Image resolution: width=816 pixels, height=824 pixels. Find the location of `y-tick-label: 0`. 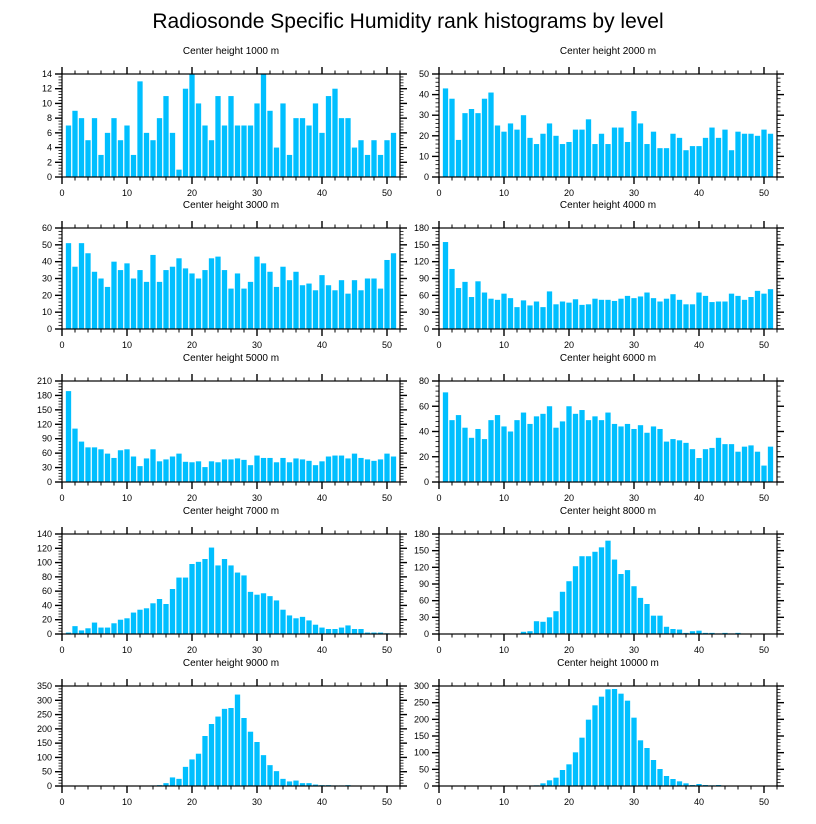

y-tick-label: 0 is located at coordinates (49, 177).